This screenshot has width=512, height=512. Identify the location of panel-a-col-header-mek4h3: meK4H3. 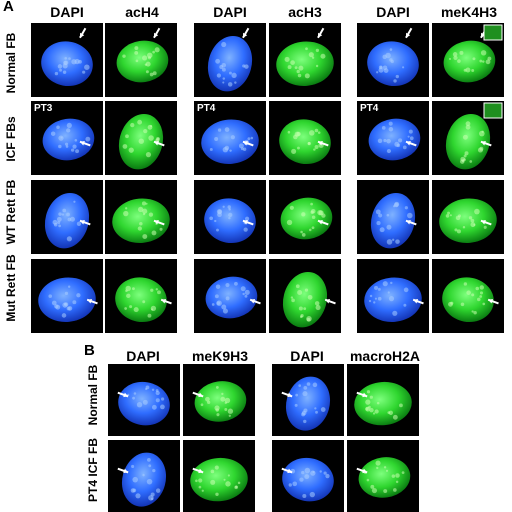
(469, 12).